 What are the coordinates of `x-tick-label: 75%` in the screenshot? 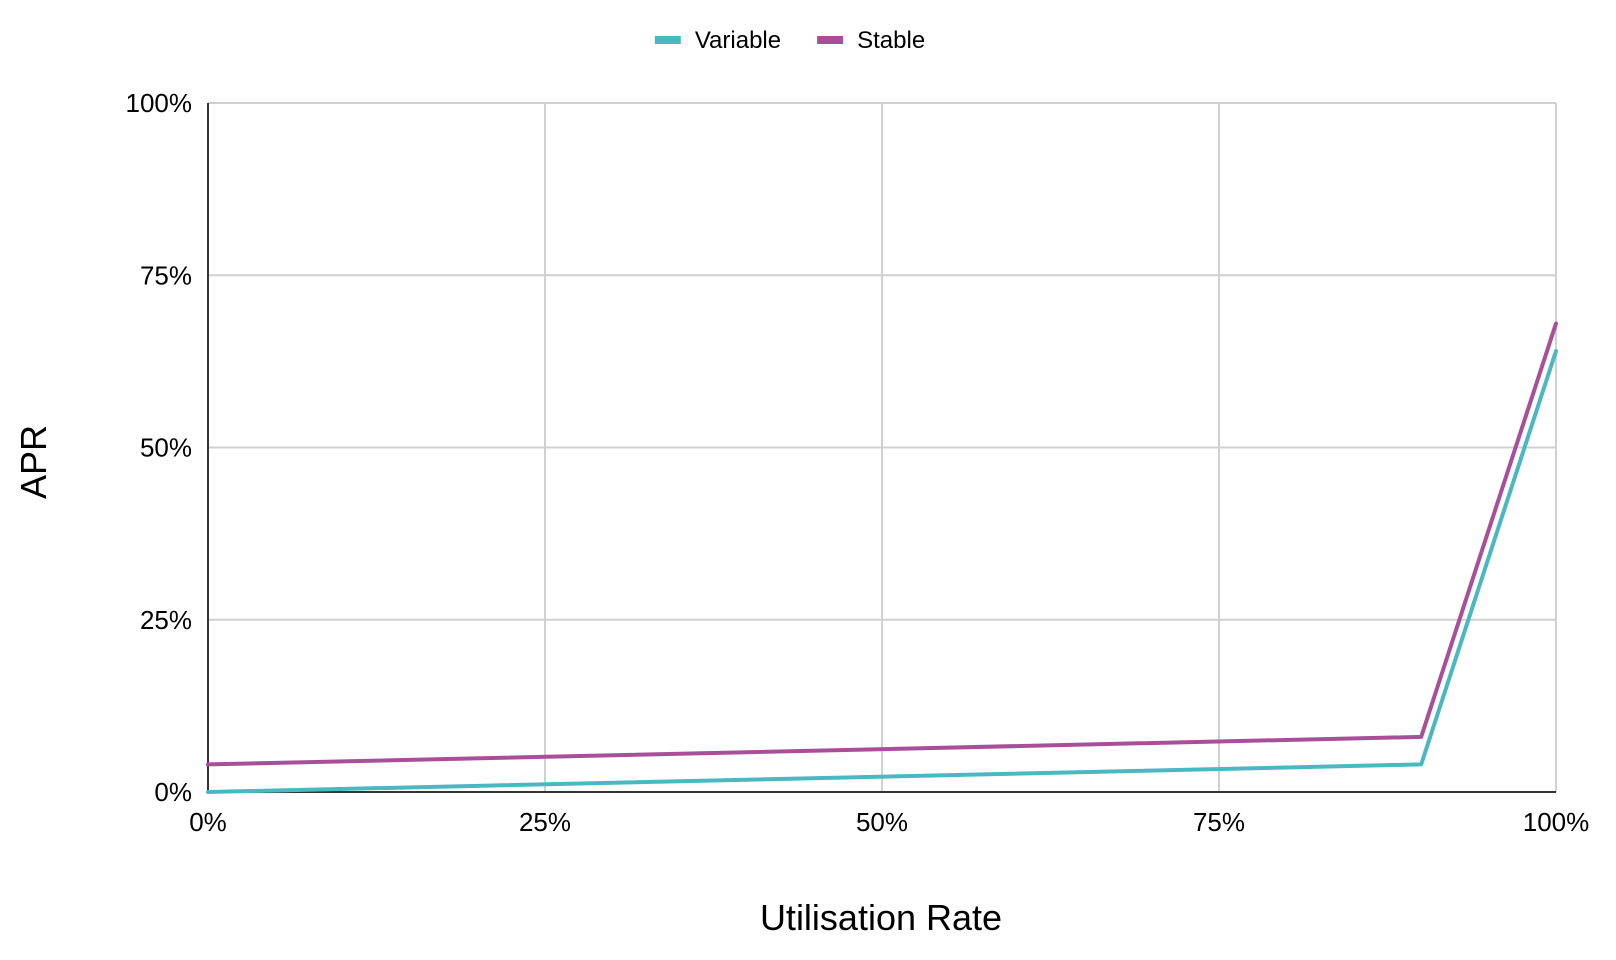 It's located at (1219, 822).